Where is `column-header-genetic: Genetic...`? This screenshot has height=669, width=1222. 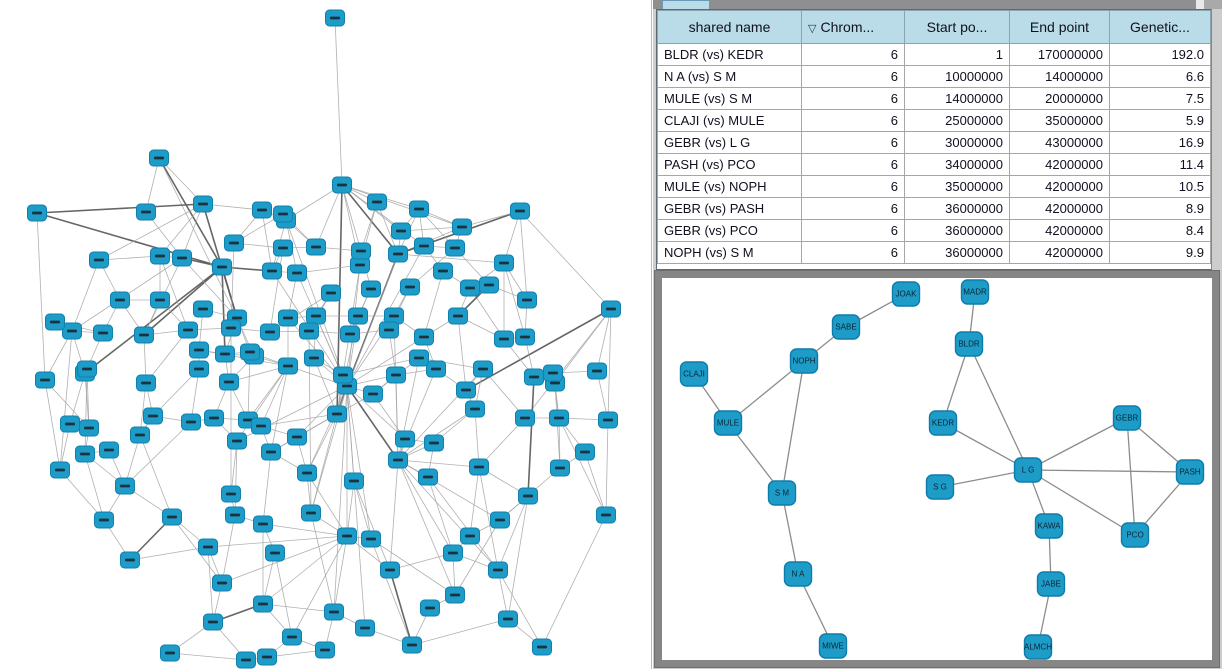
column-header-genetic: Genetic... is located at coordinates (1160, 27).